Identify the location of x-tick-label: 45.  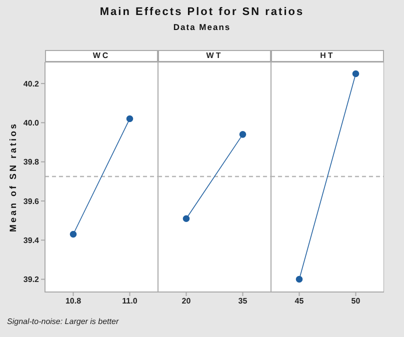
(299, 301).